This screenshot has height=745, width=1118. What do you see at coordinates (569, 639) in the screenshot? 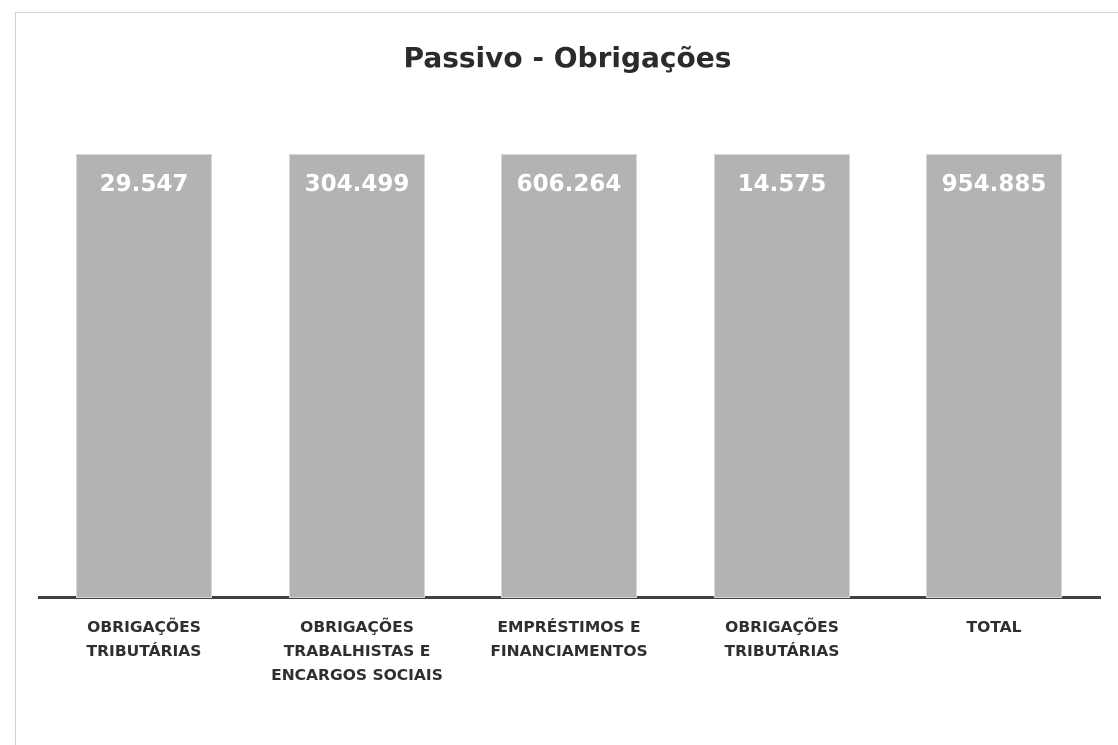
I see `tile-label: EMPRÉSTIMOS E FINANCIAMENTOS` at bounding box center [569, 639].